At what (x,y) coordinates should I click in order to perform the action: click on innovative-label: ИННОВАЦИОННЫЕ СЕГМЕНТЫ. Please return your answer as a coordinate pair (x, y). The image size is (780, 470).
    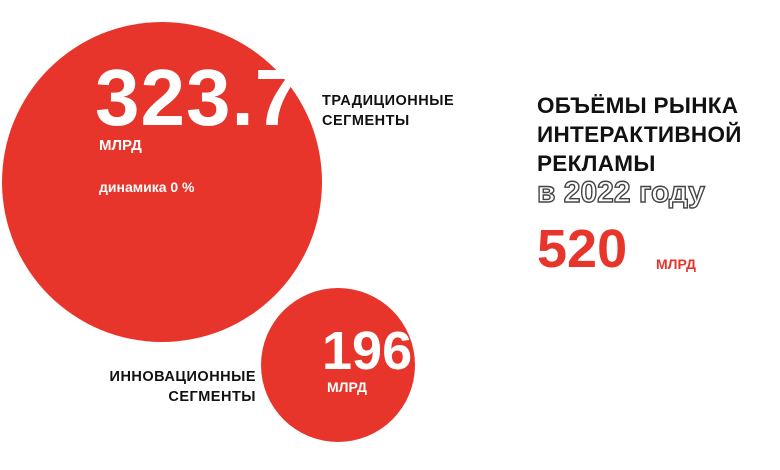
    Looking at the image, I should click on (164, 387).